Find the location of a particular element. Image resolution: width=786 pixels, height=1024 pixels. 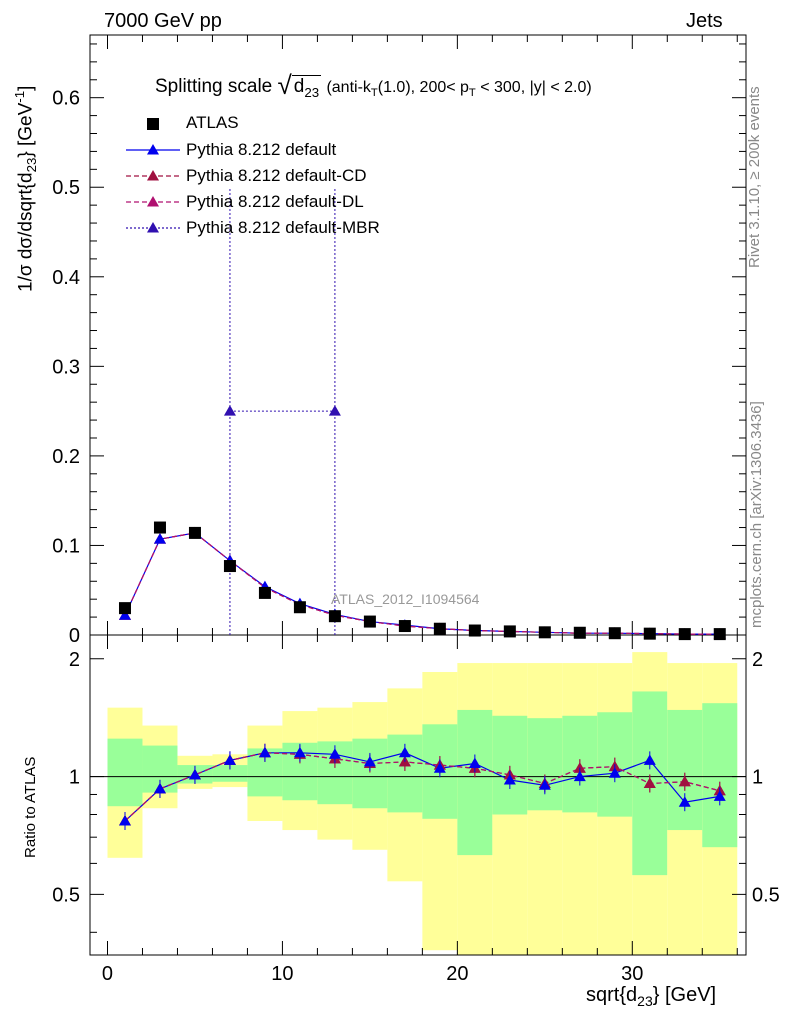

x-tick-label: 30 is located at coordinates (632, 974).